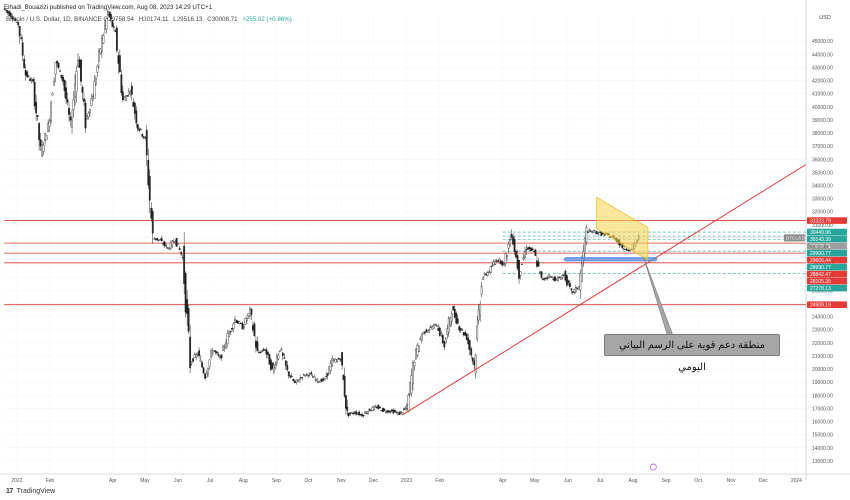 The height and width of the screenshot is (500, 850). I want to click on change-value: +255.02 (+0.86%), so click(267, 19).